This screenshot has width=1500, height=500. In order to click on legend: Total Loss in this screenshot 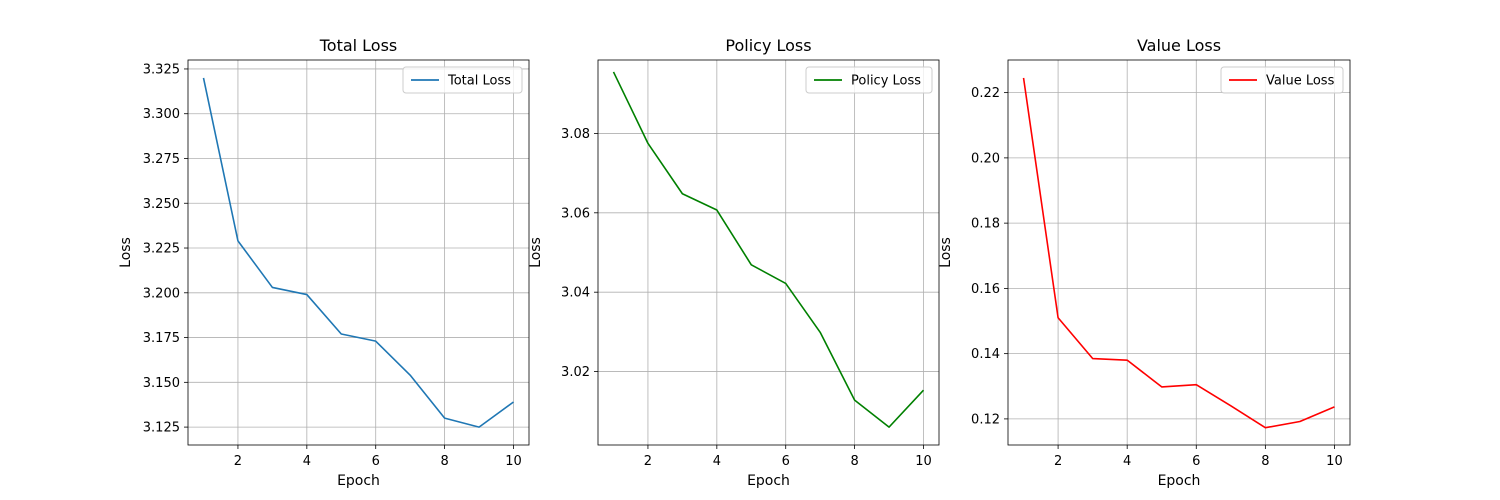, I will do `click(462, 80)`.